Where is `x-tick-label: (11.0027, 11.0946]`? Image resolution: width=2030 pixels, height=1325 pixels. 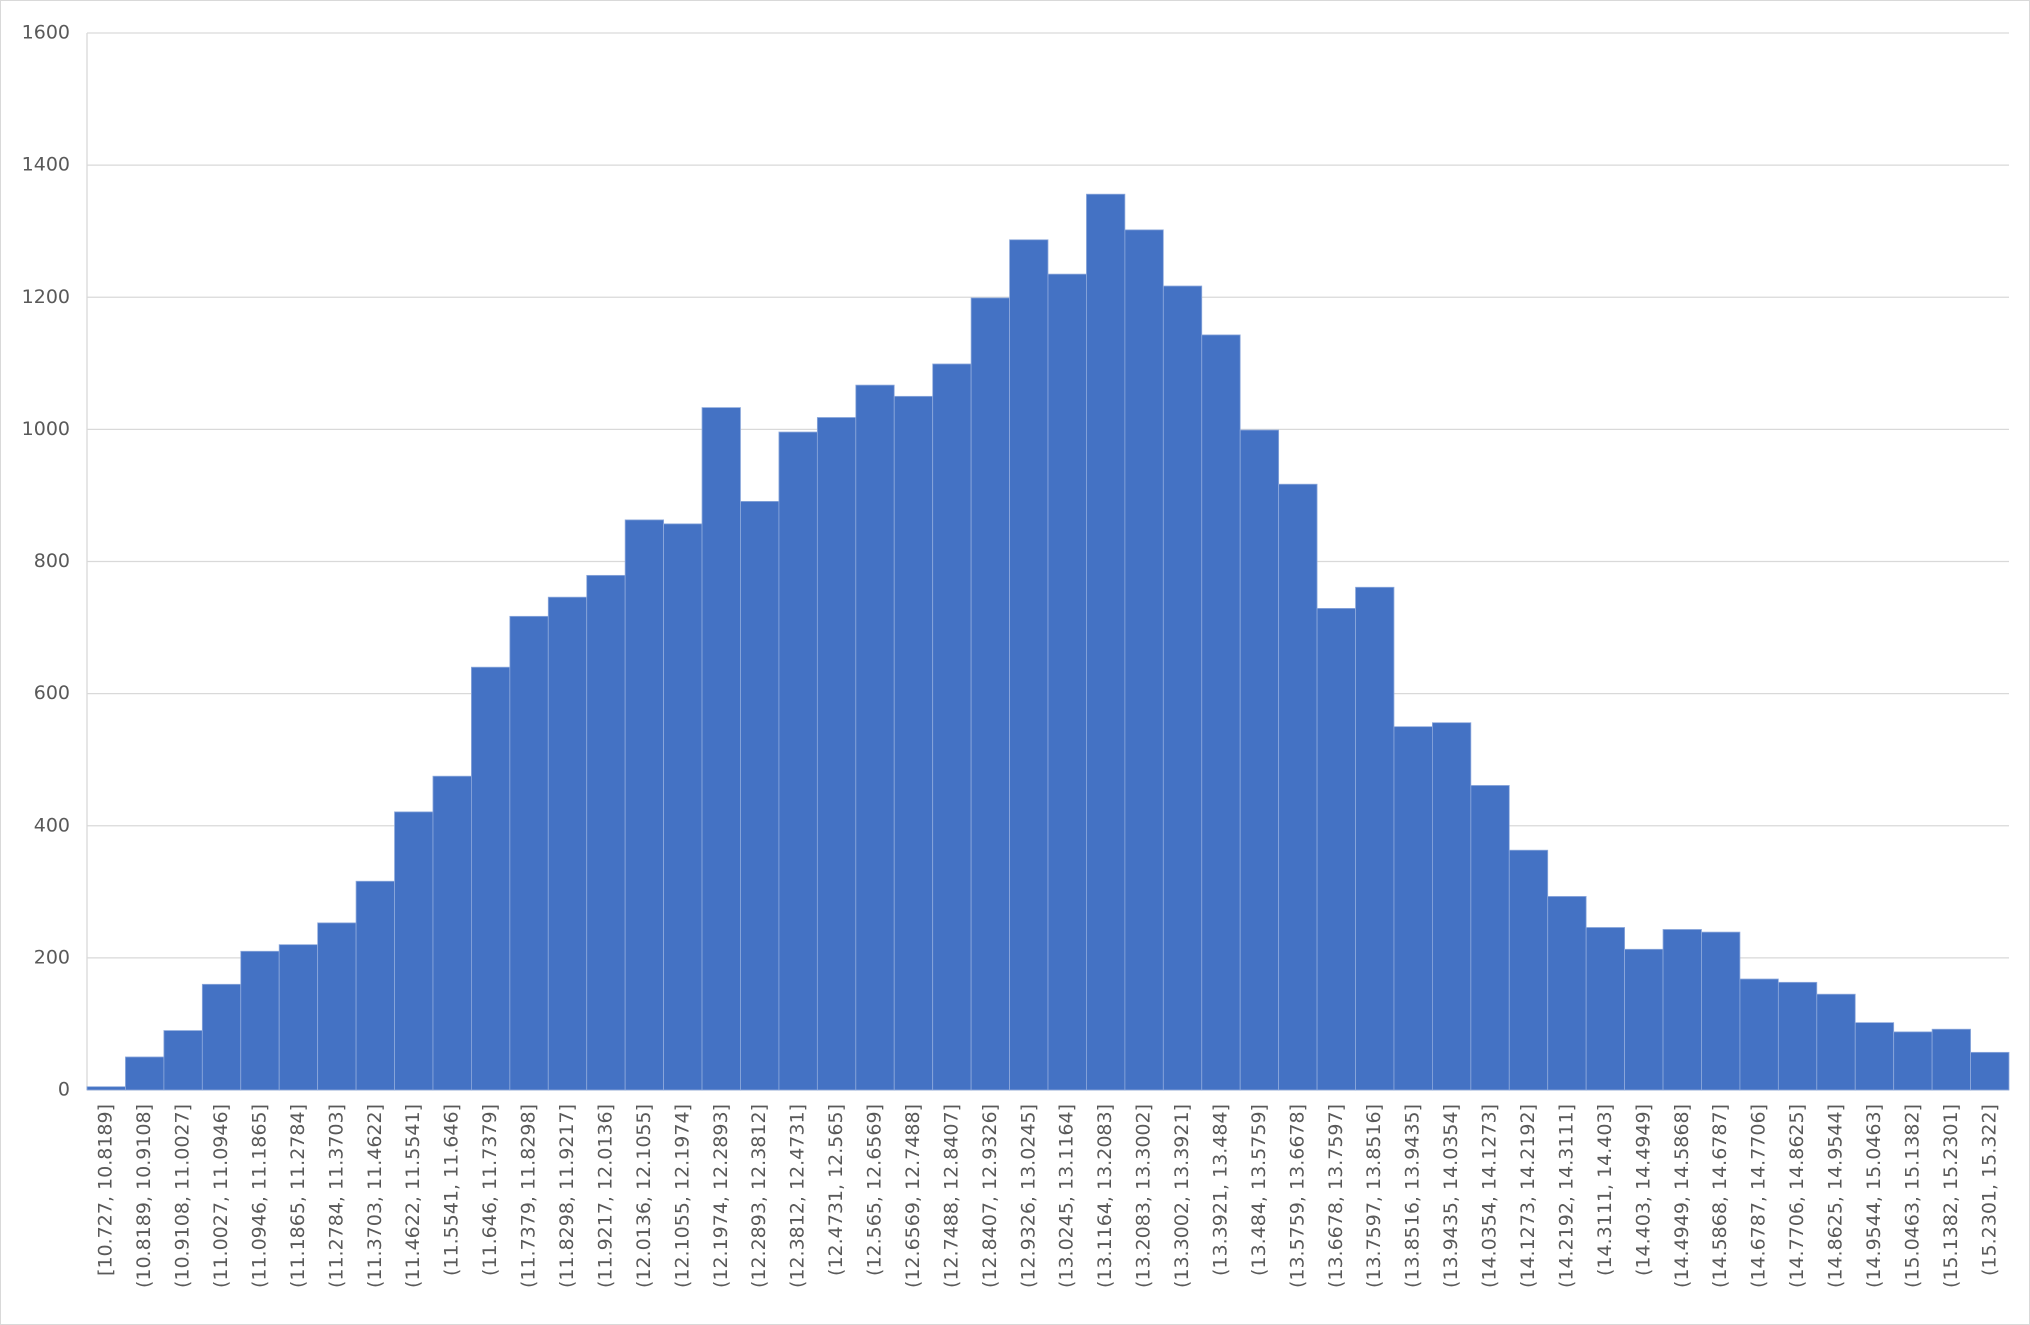
x-tick-label: (11.0027, 11.0946] is located at coordinates (221, 1196).